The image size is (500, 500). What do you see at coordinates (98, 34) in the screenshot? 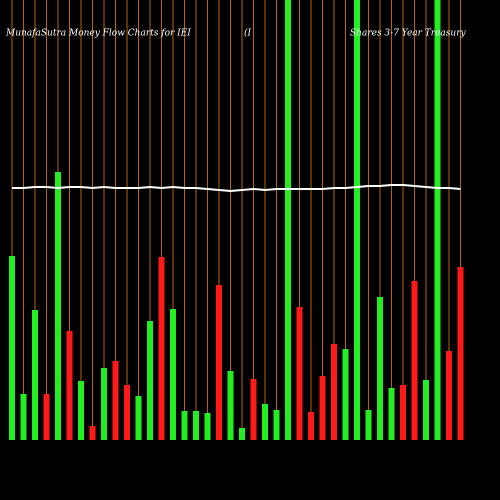
I see `chart-title: MunafaSutra Money Flow Charts for IEI` at bounding box center [98, 34].